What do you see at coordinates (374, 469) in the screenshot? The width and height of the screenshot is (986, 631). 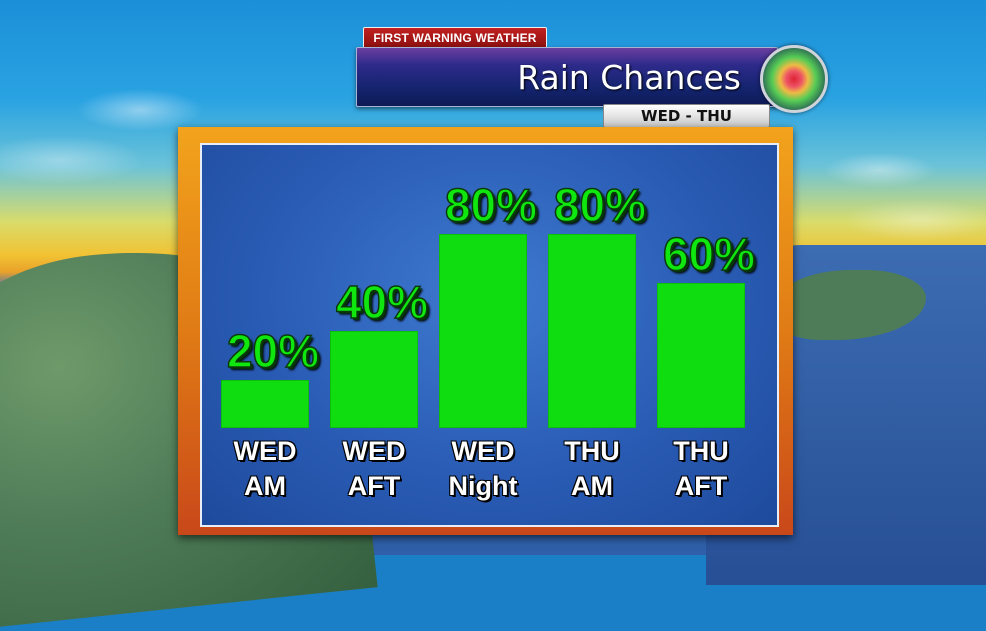 I see `category-label: WED AFT` at bounding box center [374, 469].